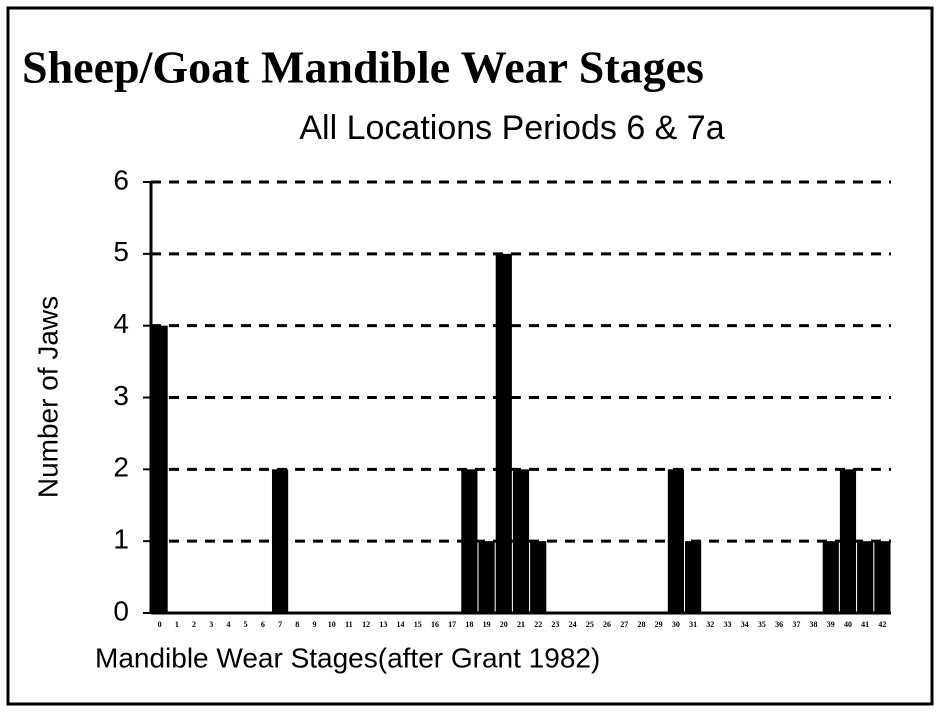  I want to click on x-tick-label: 29, so click(659, 624).